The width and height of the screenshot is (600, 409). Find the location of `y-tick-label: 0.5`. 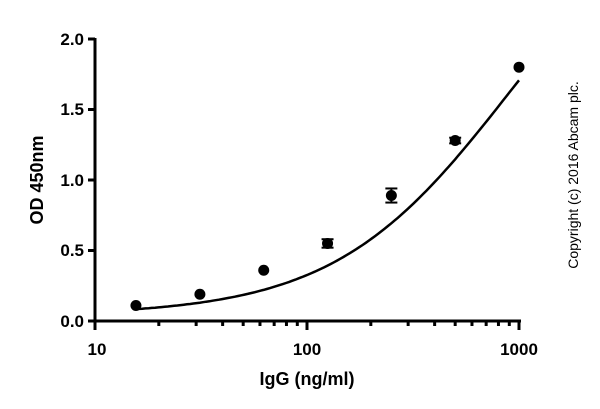

y-tick-label: 0.5 is located at coordinates (72, 250).